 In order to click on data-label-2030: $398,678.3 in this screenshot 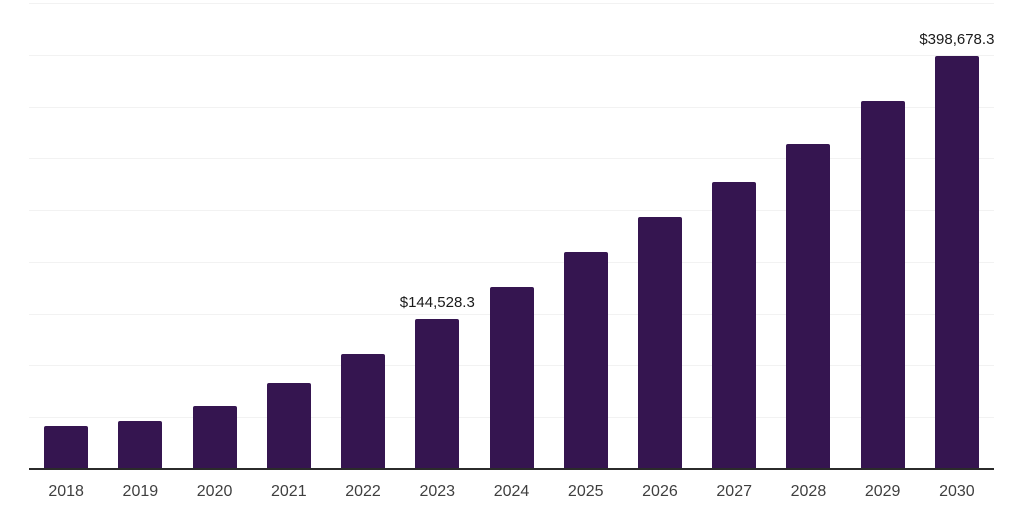, I will do `click(957, 40)`.